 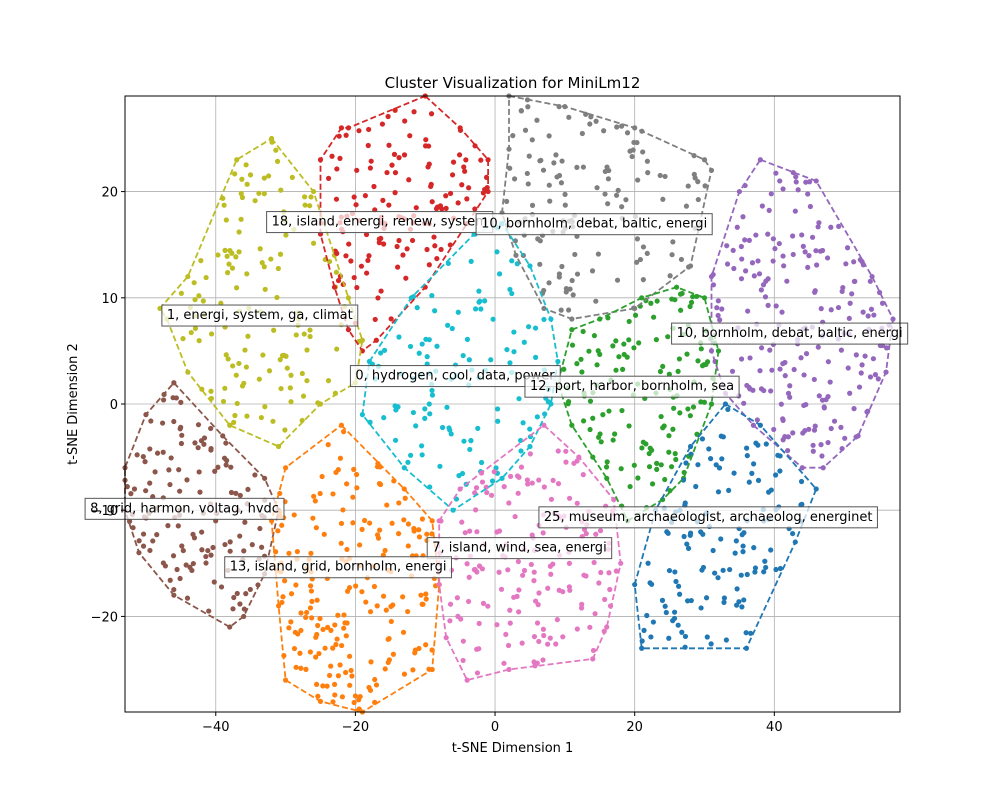 What do you see at coordinates (634, 727) in the screenshot?
I see `x-tick-label: 20` at bounding box center [634, 727].